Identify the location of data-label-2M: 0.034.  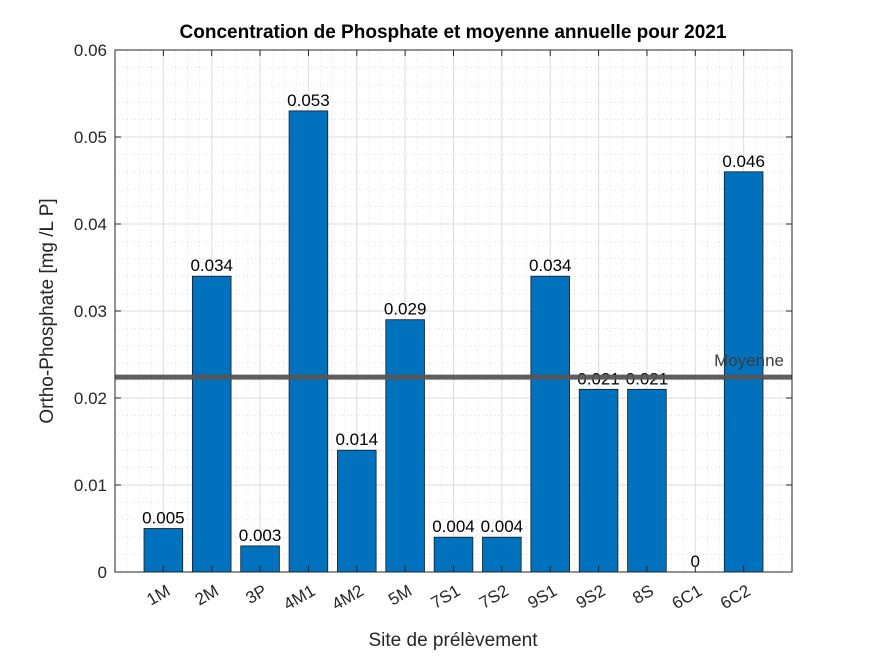
(211, 265).